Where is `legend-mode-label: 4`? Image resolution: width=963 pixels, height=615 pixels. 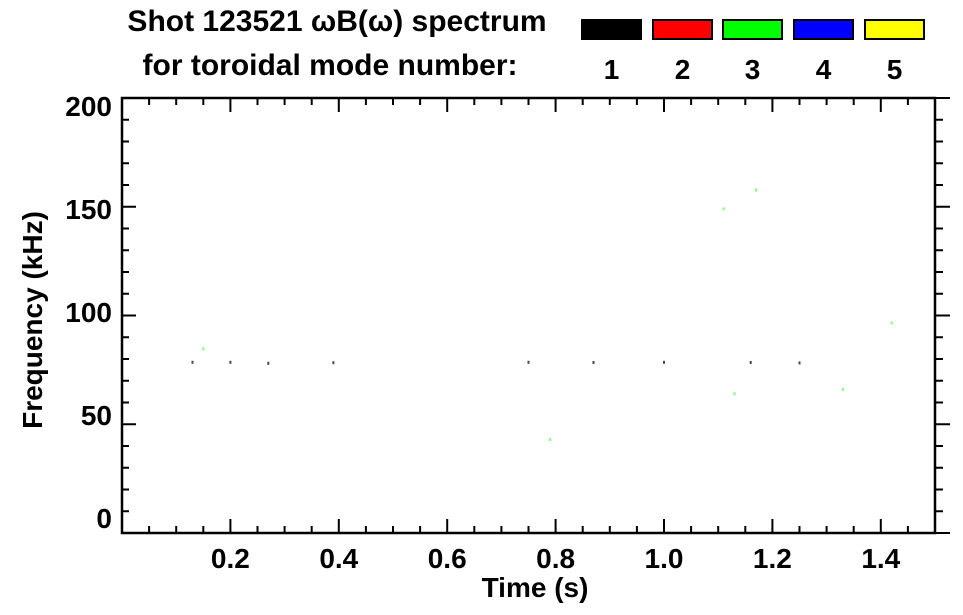
legend-mode-label: 4 is located at coordinates (823, 69).